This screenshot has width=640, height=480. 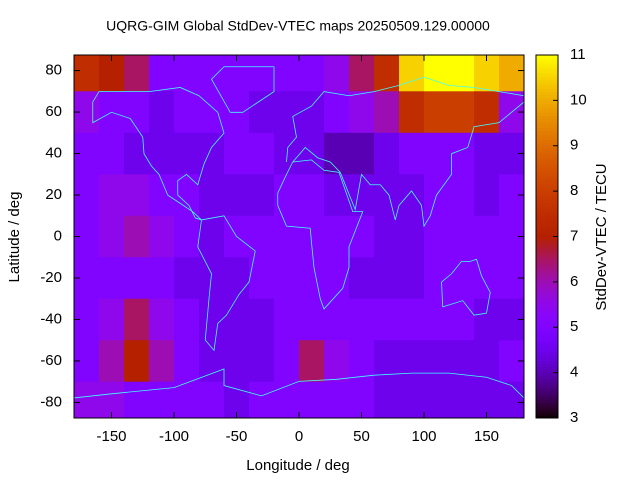 I want to click on colorbar, so click(x=547, y=237).